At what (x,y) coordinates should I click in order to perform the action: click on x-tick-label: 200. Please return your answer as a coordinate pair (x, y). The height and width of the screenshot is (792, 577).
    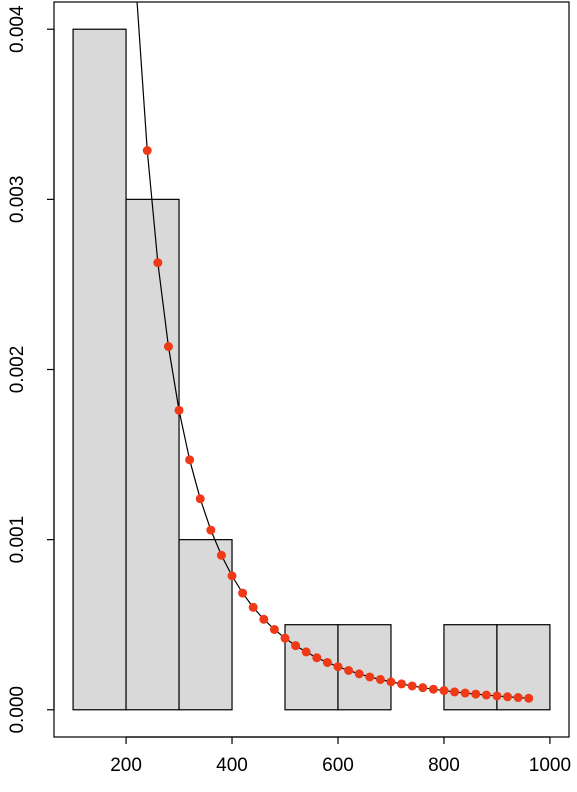
    Looking at the image, I should click on (126, 765).